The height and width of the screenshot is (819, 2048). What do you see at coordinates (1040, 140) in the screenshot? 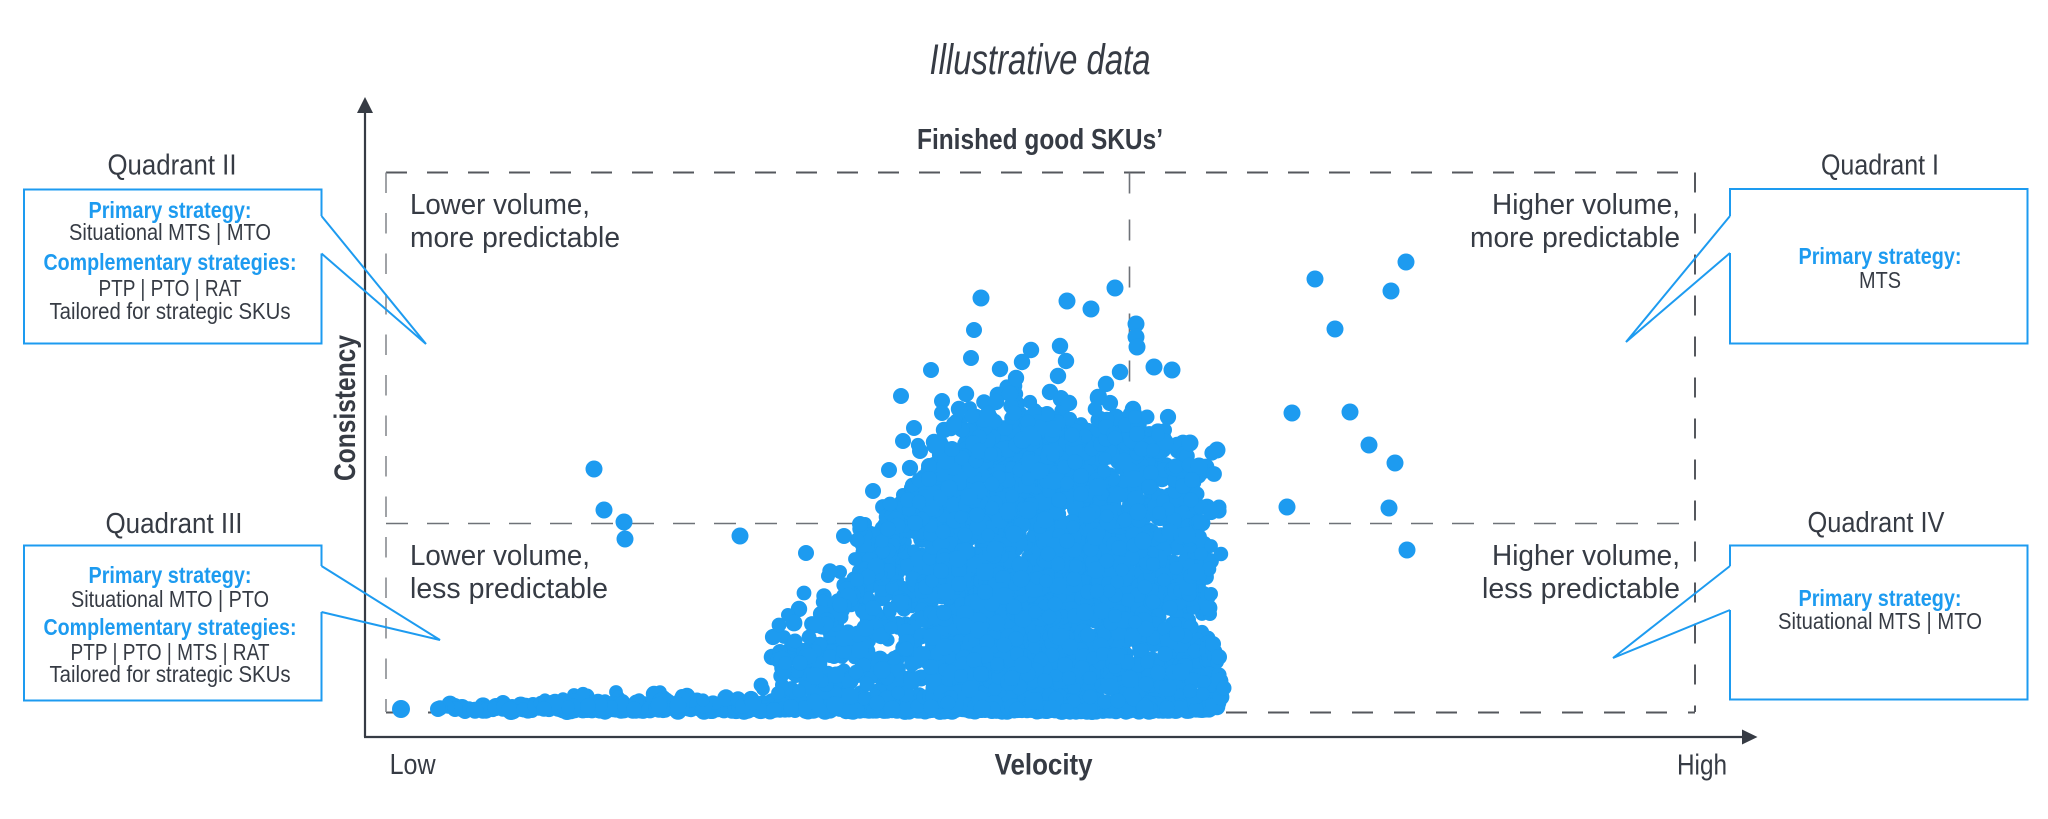
I see `svg-text: Finished good SKUs’` at bounding box center [1040, 140].